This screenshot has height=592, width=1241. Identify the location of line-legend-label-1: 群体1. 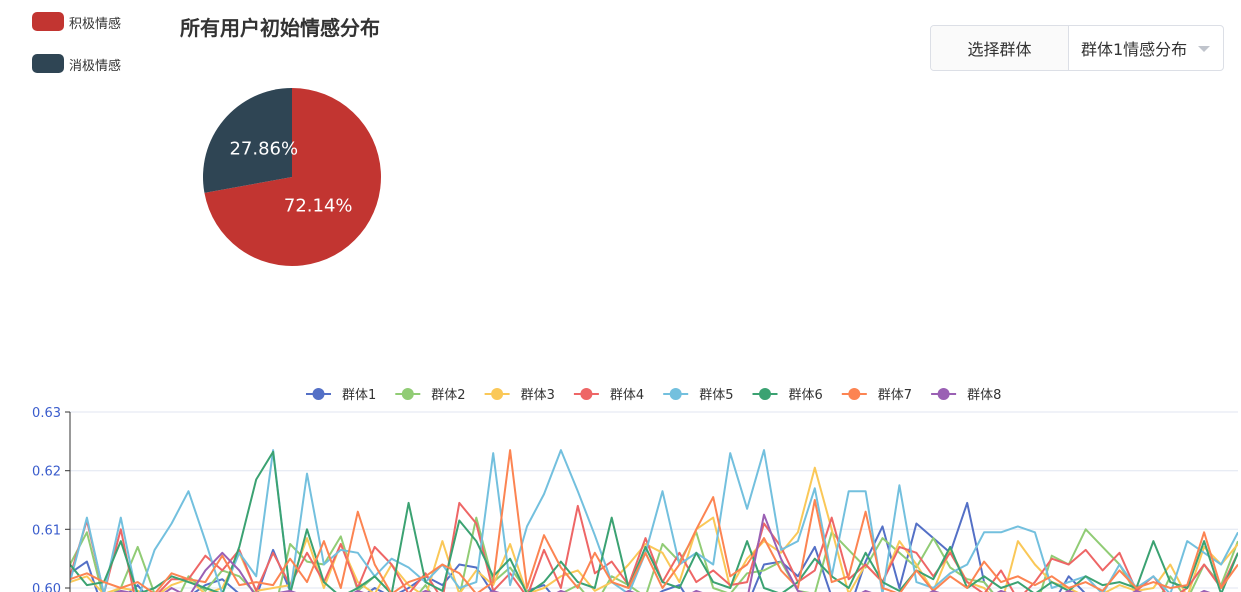
(359, 395).